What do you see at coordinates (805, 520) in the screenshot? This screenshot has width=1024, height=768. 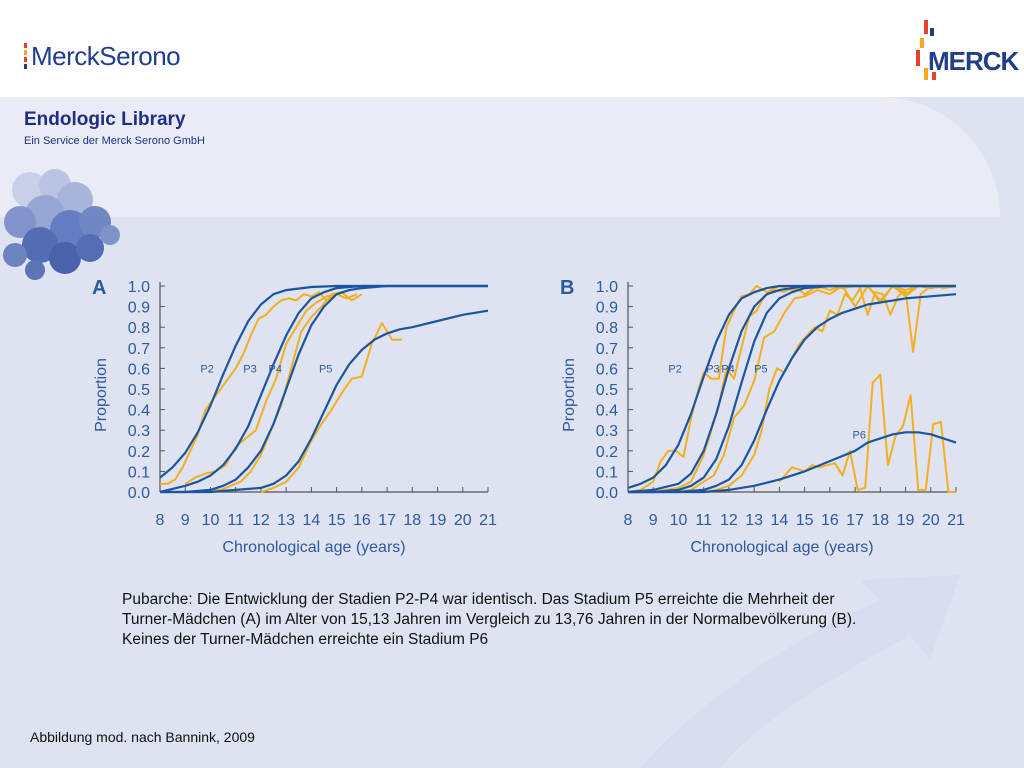 I see `chart-b-x-tick-label: 15` at bounding box center [805, 520].